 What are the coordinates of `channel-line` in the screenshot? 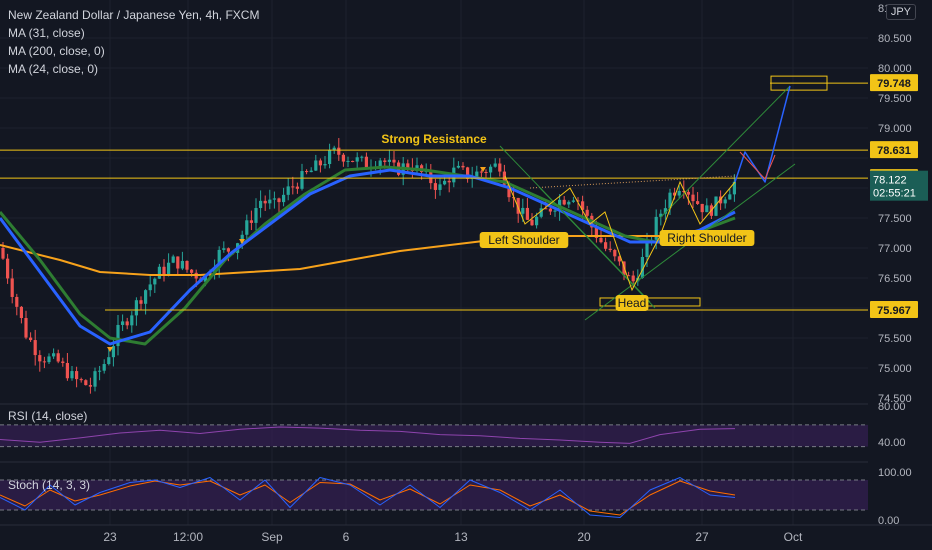 It's located at (597, 248).